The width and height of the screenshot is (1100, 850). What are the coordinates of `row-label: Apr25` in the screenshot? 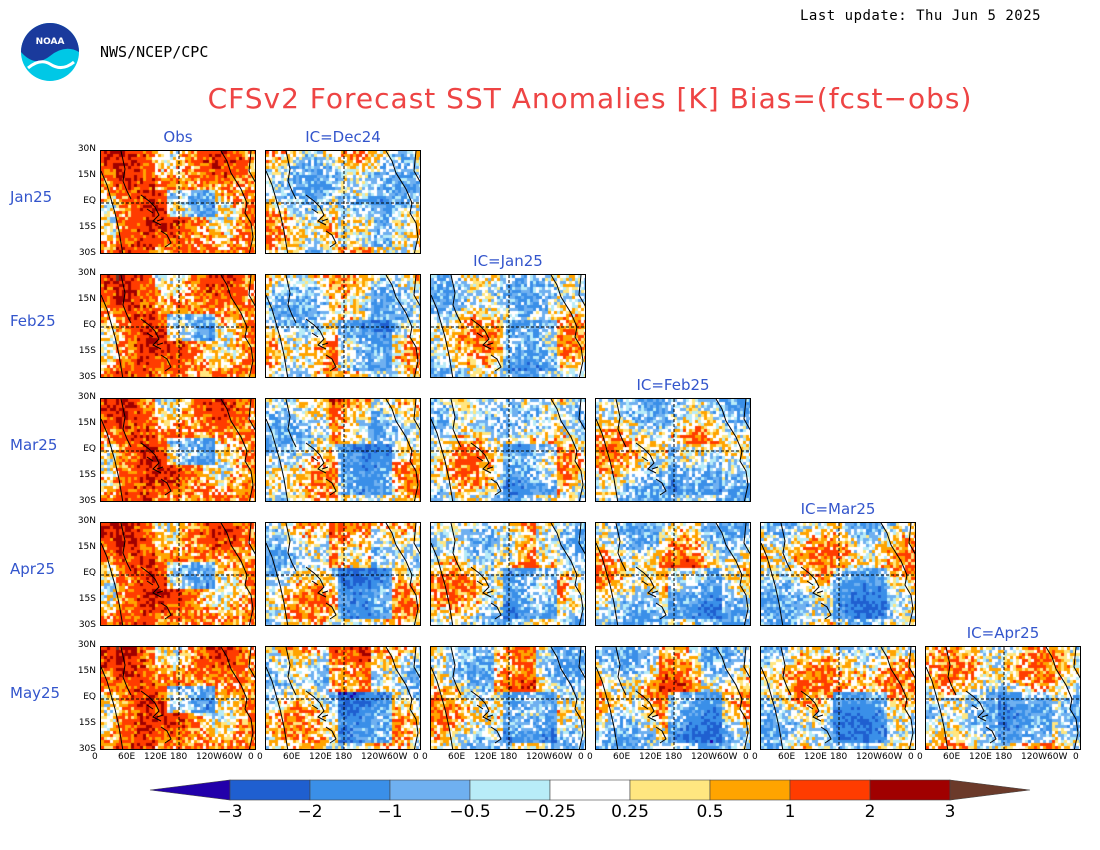 It's located at (33, 569).